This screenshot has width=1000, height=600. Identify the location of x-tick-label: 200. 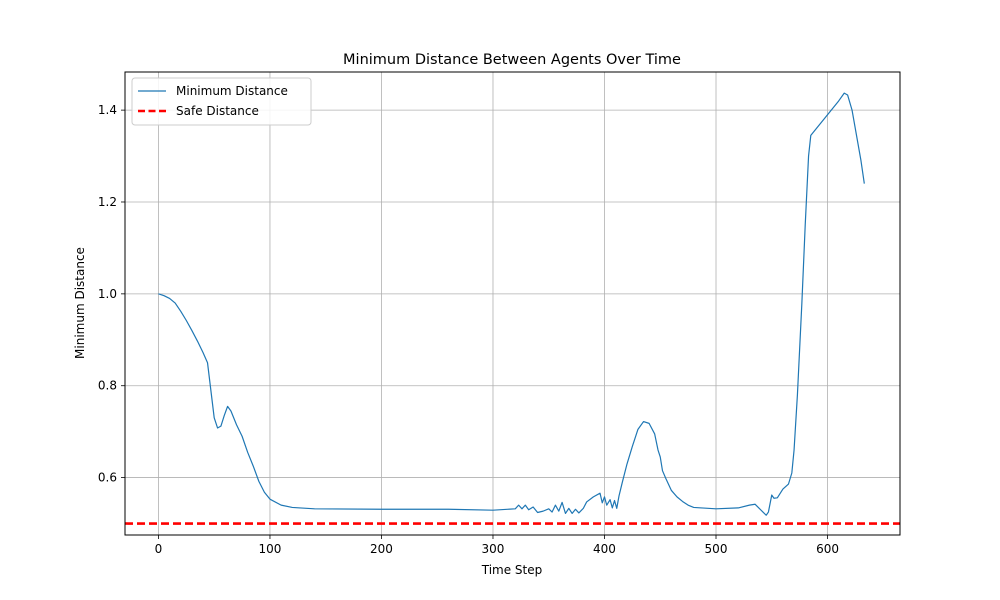
(381, 549).